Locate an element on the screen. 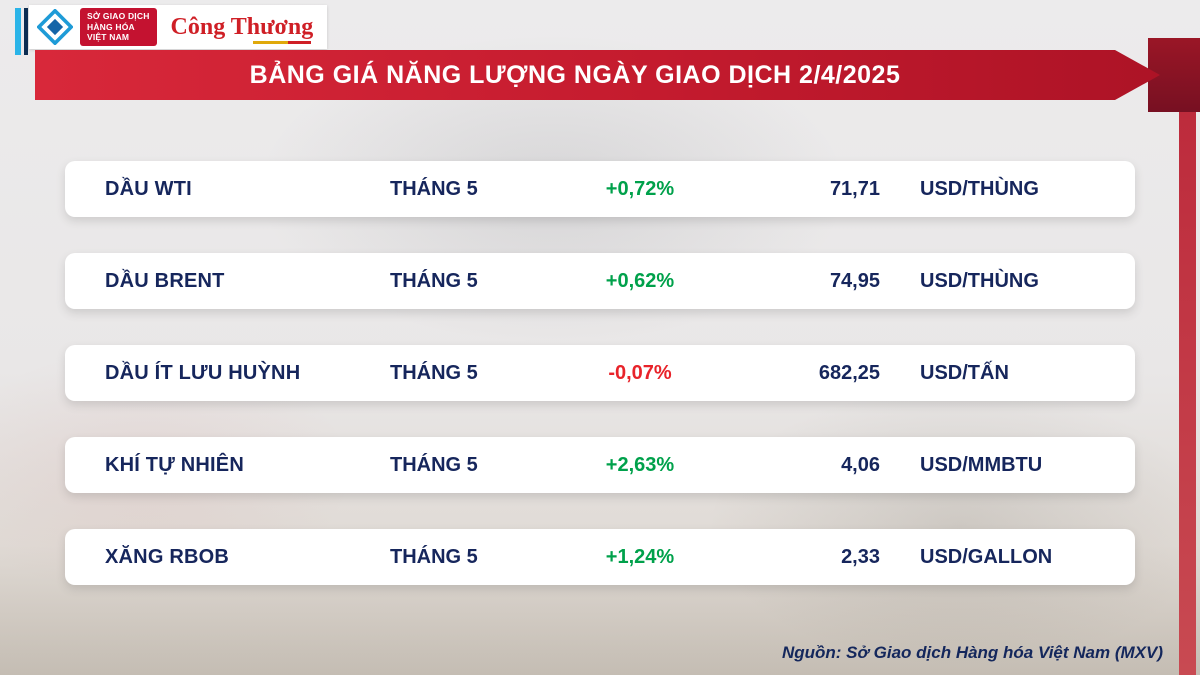 The width and height of the screenshot is (1200, 675). exchange-name-badge: SỞ GIAO DỊCH HÀNG HÓA VIỆT NAM is located at coordinates (118, 27).